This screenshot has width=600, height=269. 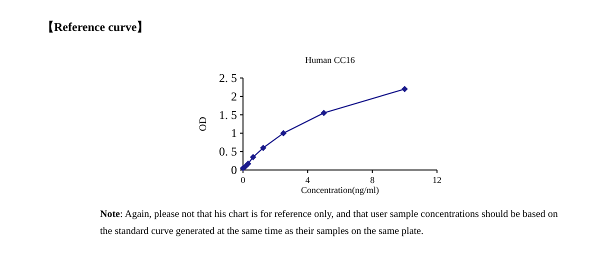 What do you see at coordinates (228, 78) in the screenshot?
I see `y-tick-label: 2. 5` at bounding box center [228, 78].